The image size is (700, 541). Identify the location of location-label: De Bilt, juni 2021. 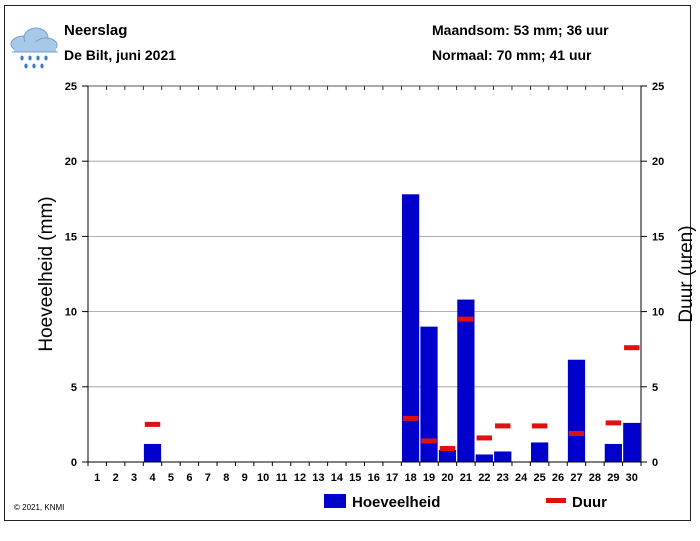
(120, 55).